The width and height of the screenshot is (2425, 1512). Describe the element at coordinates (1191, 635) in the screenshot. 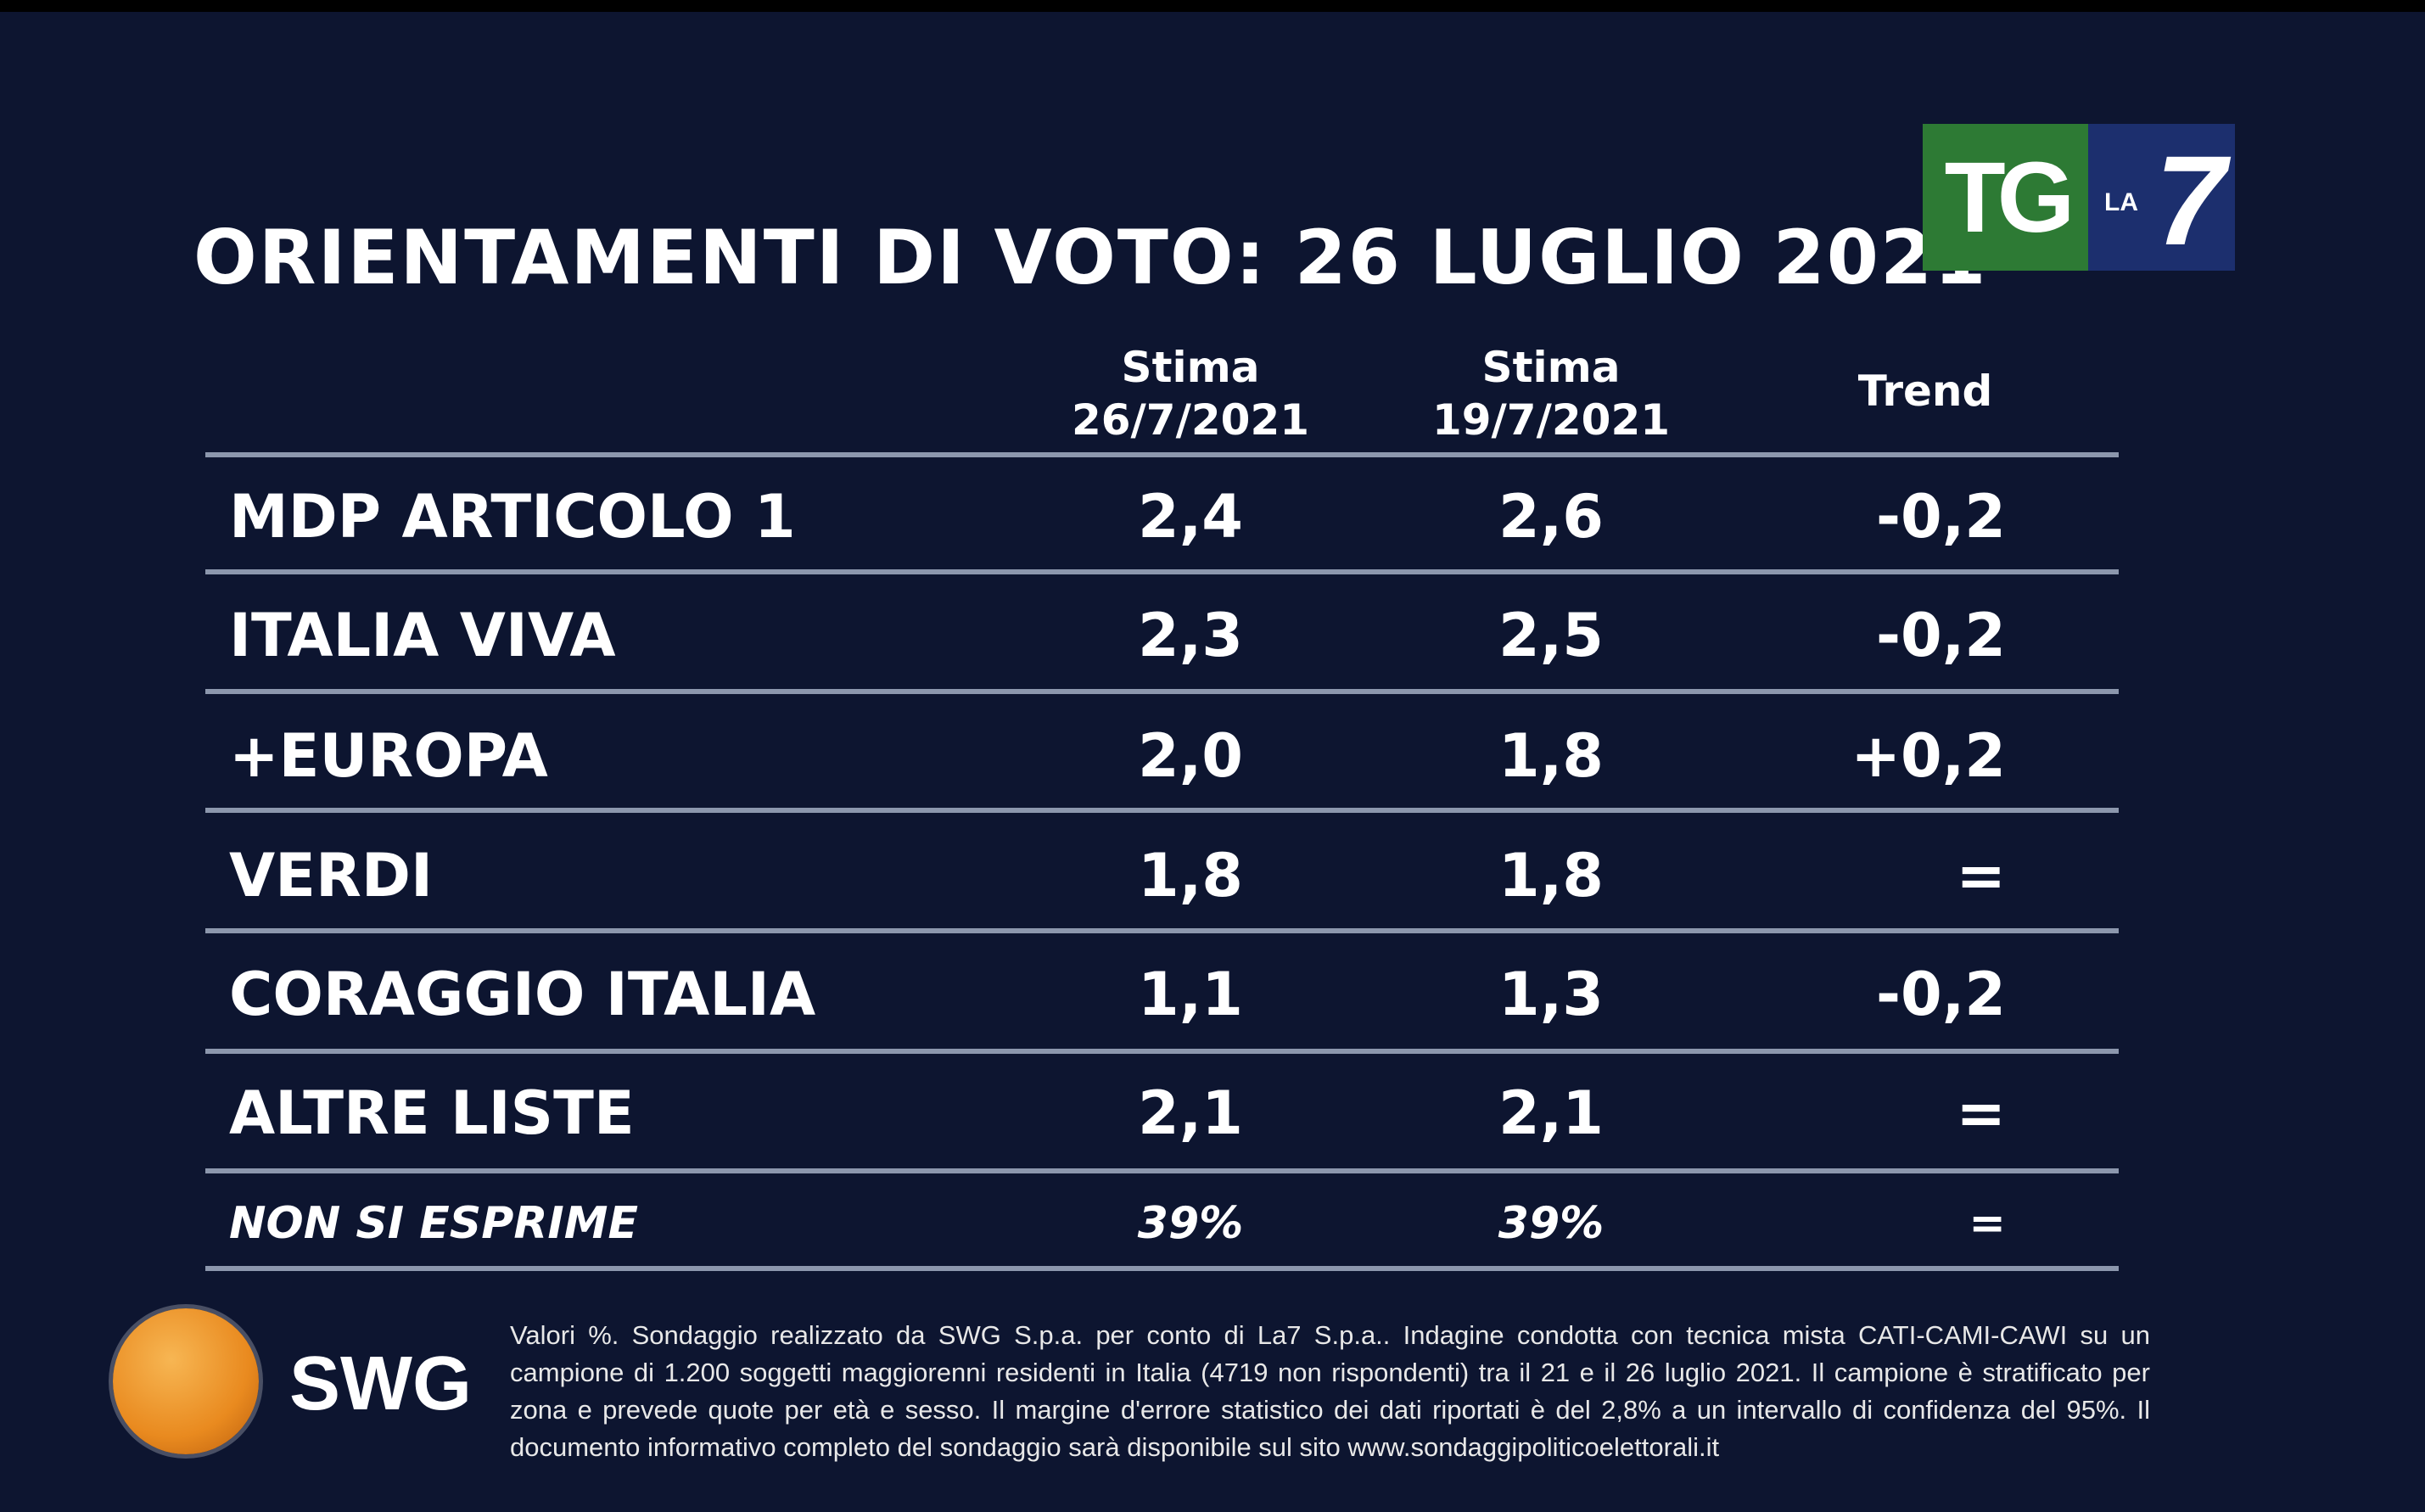

I see `value-cell: 2,3` at that location.